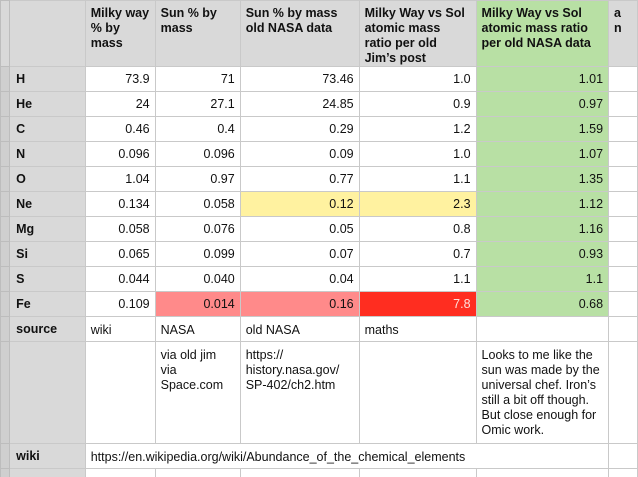  I want to click on cell-jim: 7.8, so click(417, 304).